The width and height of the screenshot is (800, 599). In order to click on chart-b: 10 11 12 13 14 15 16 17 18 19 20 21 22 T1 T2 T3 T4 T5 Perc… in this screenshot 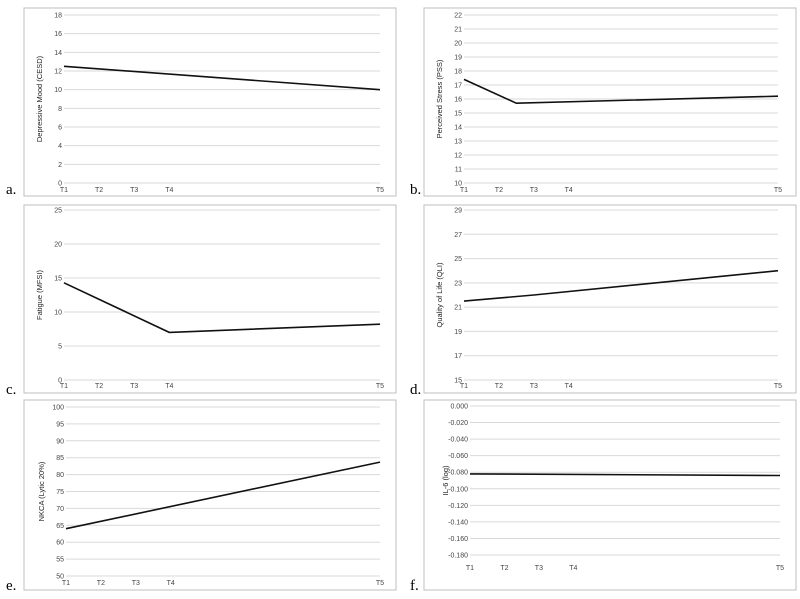, I will do `click(610, 102)`.